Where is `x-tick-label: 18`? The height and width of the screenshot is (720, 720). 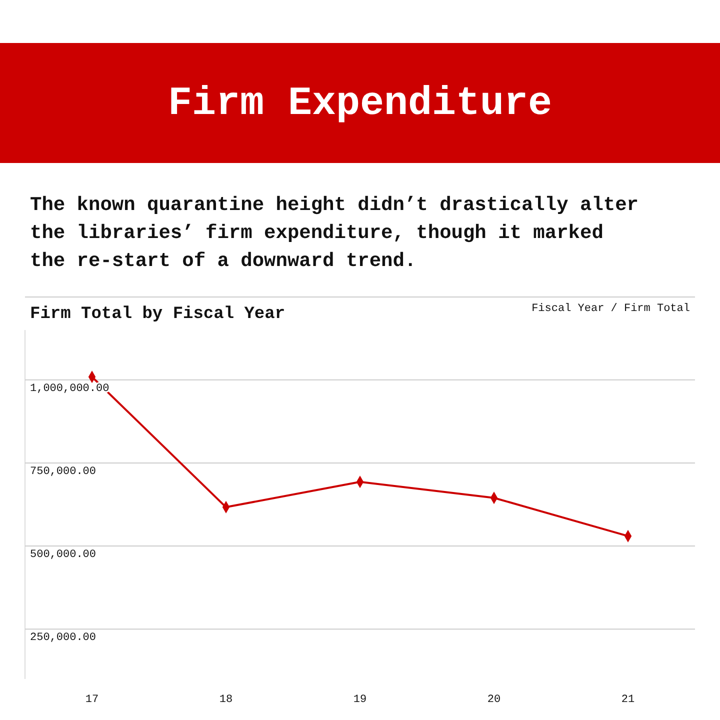
x-tick-label: 18 is located at coordinates (226, 700).